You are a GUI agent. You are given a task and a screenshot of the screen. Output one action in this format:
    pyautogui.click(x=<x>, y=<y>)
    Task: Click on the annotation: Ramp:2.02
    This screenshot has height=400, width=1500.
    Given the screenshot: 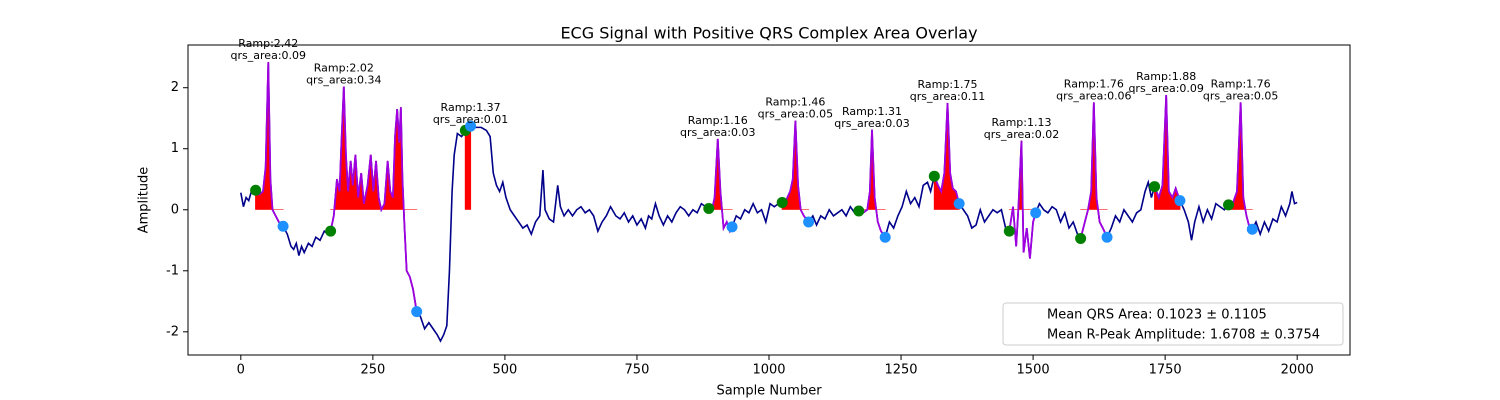 What is the action you would take?
    pyautogui.click(x=344, y=67)
    